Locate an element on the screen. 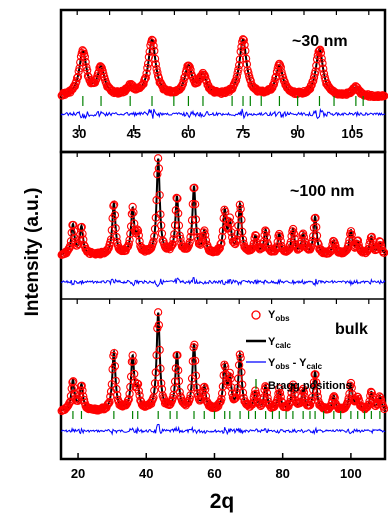 This screenshot has height=515, width=388. annotation-100nm: ~100 nm is located at coordinates (322, 191).